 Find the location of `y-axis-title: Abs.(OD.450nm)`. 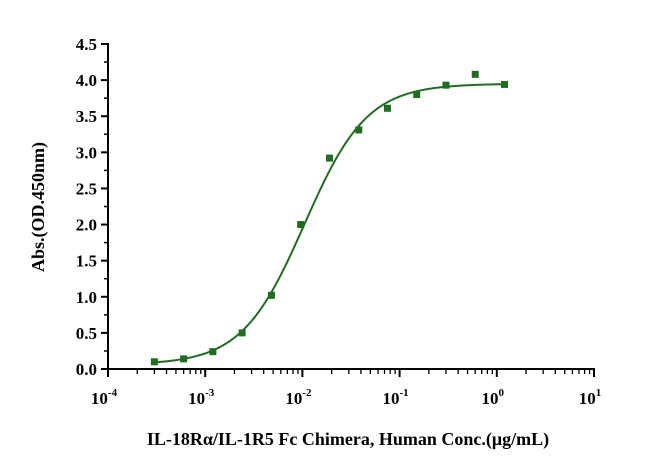

y-axis-title: Abs.(OD.450nm) is located at coordinates (38, 207).